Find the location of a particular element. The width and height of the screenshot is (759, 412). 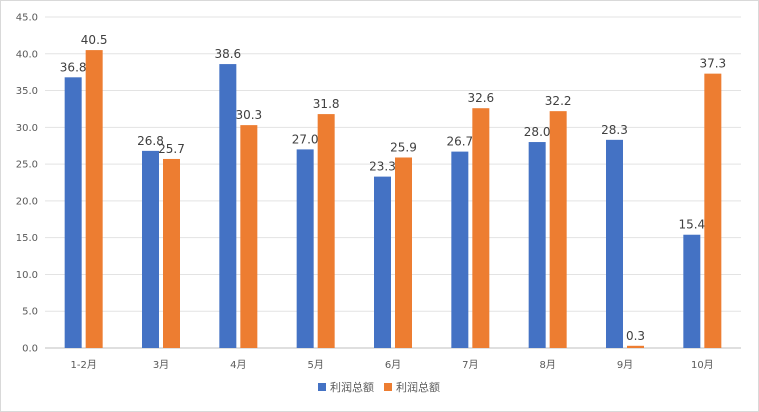

x-axis: 1-2月 3月 4月 5月 6月 7月 8月 9月 10月 is located at coordinates (391, 365).